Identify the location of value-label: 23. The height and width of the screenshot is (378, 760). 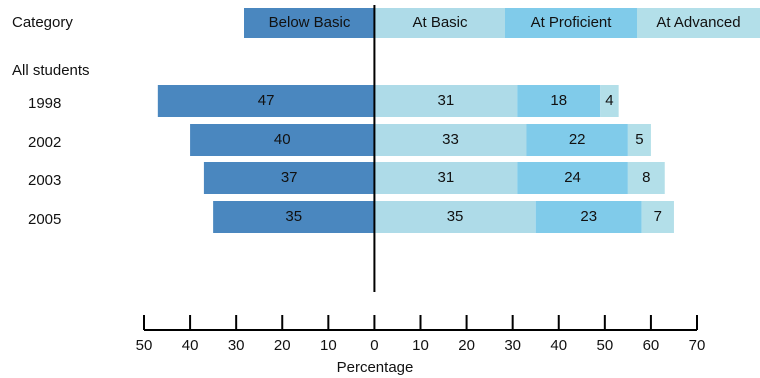
(588, 216).